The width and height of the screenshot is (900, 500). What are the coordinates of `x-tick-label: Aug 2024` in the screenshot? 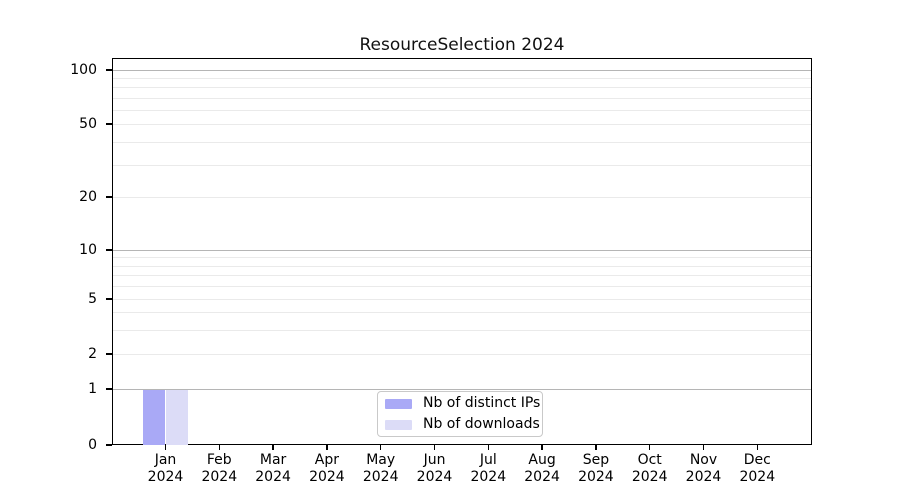 It's located at (542, 468).